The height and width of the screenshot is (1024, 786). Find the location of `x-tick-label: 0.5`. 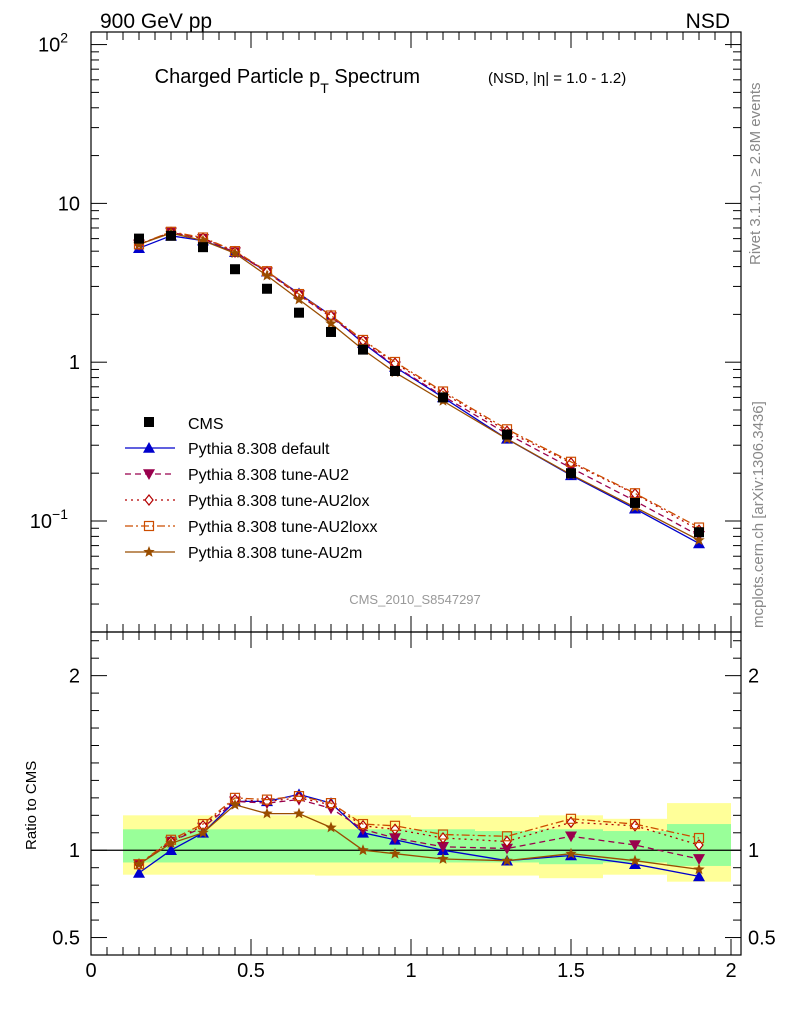

x-tick-label: 0.5 is located at coordinates (251, 971).